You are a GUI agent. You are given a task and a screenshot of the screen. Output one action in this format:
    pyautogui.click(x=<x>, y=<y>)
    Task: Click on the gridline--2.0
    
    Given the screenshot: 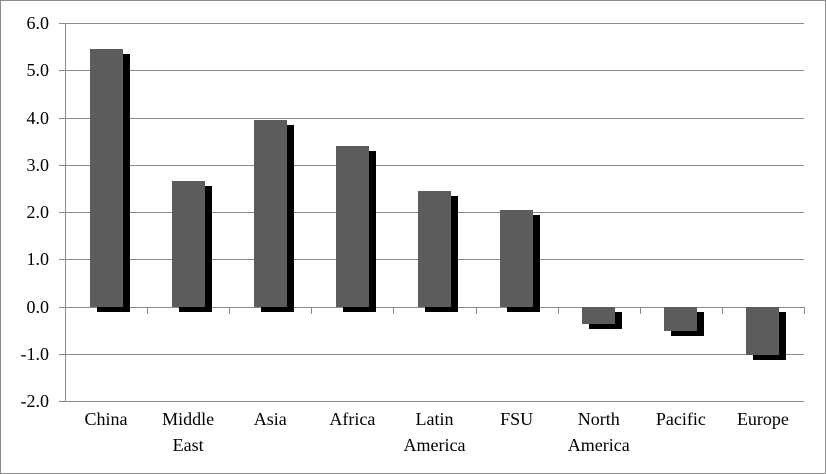 What is the action you would take?
    pyautogui.click(x=431, y=401)
    